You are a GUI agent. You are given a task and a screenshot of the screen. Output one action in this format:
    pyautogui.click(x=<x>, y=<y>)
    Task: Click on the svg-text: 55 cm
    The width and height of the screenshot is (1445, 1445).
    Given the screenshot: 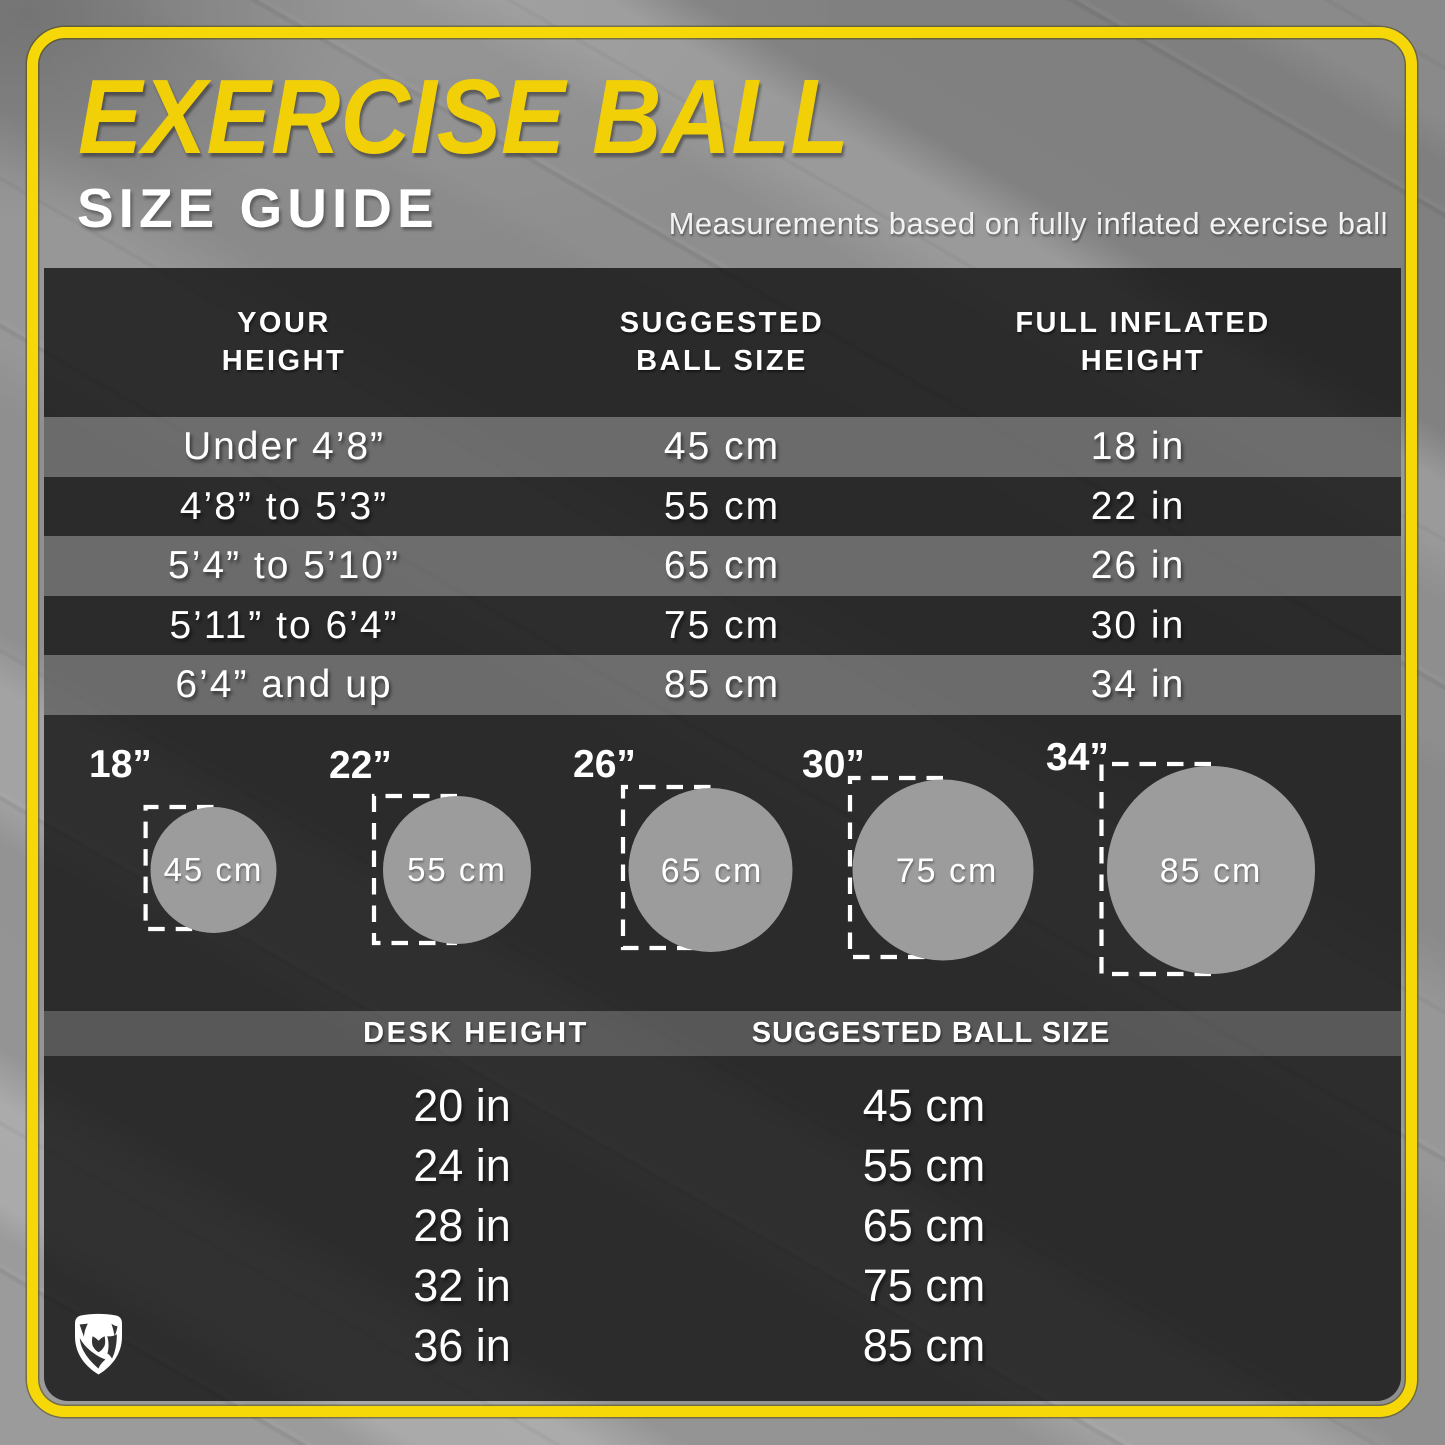 What is the action you would take?
    pyautogui.click(x=457, y=869)
    